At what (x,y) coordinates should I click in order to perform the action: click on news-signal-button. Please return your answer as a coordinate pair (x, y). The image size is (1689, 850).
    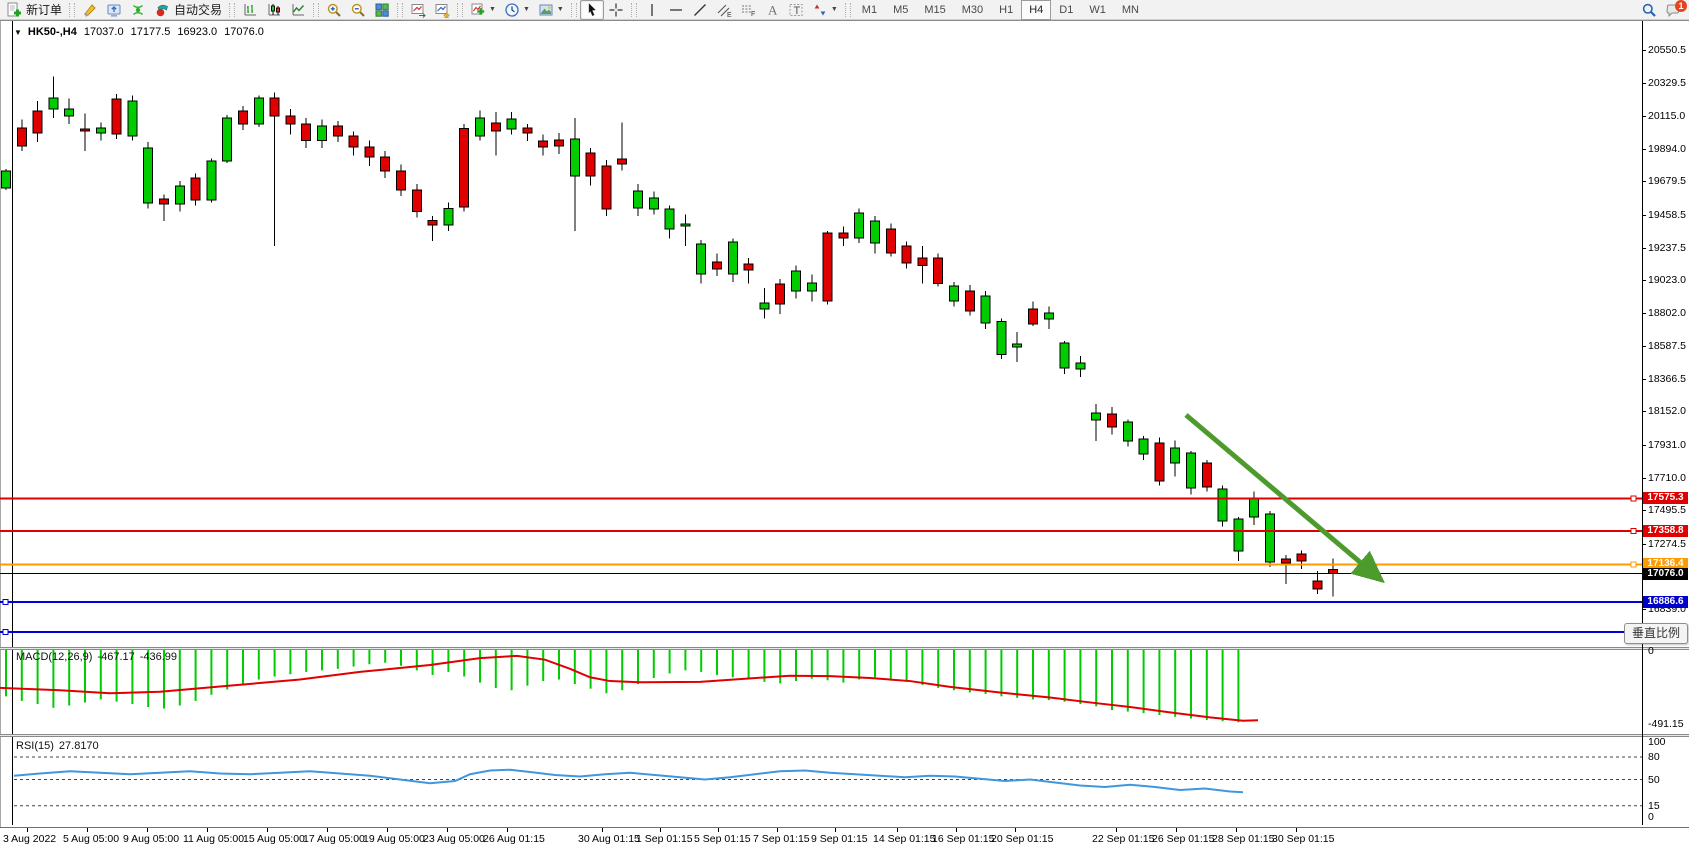
    Looking at the image, I should click on (138, 10).